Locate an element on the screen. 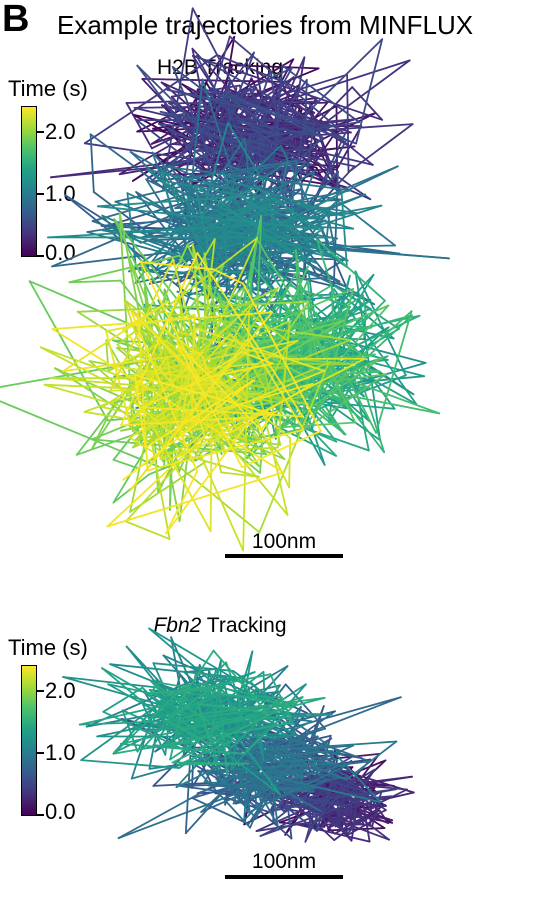 This screenshot has height=923, width=538. chart-fbn2-title-text: Tracking is located at coordinates (244, 625).